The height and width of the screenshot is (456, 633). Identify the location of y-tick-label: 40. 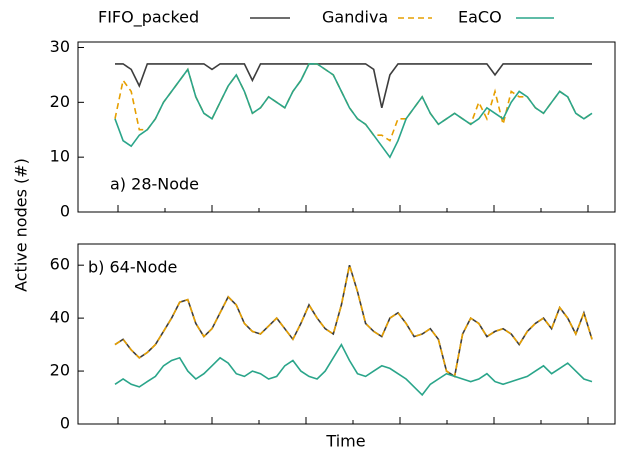
(60, 317).